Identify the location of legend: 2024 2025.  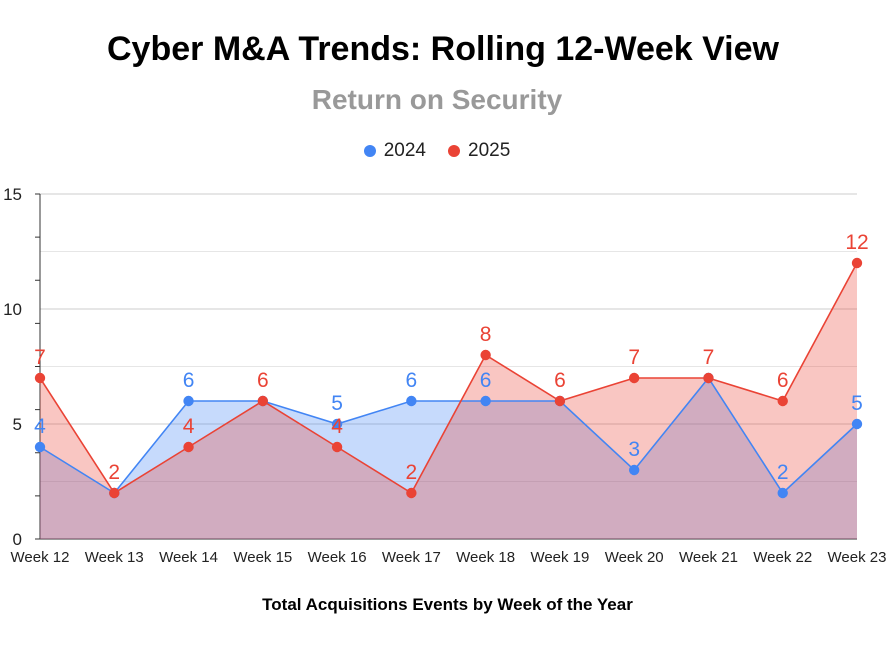
(437, 151).